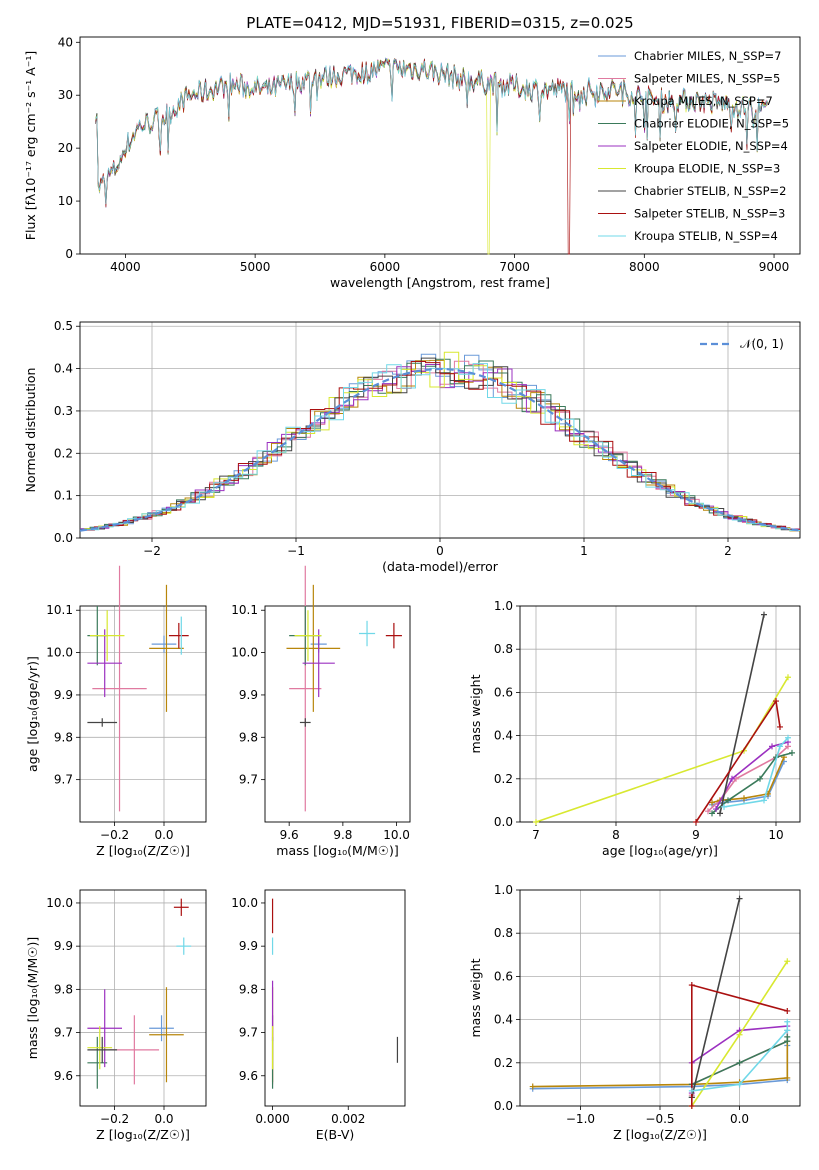  What do you see at coordinates (710, 191) in the screenshot?
I see `legend-entry: Chabrier STELIB, N_SSP=2` at bounding box center [710, 191].